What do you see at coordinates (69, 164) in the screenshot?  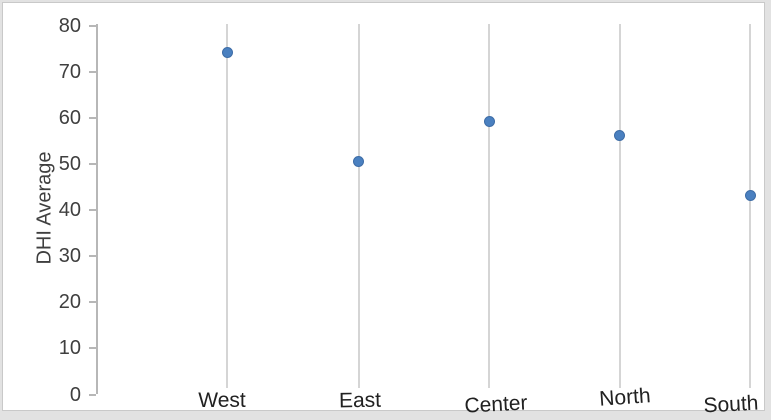 I see `y-tick-label: 50` at bounding box center [69, 164].